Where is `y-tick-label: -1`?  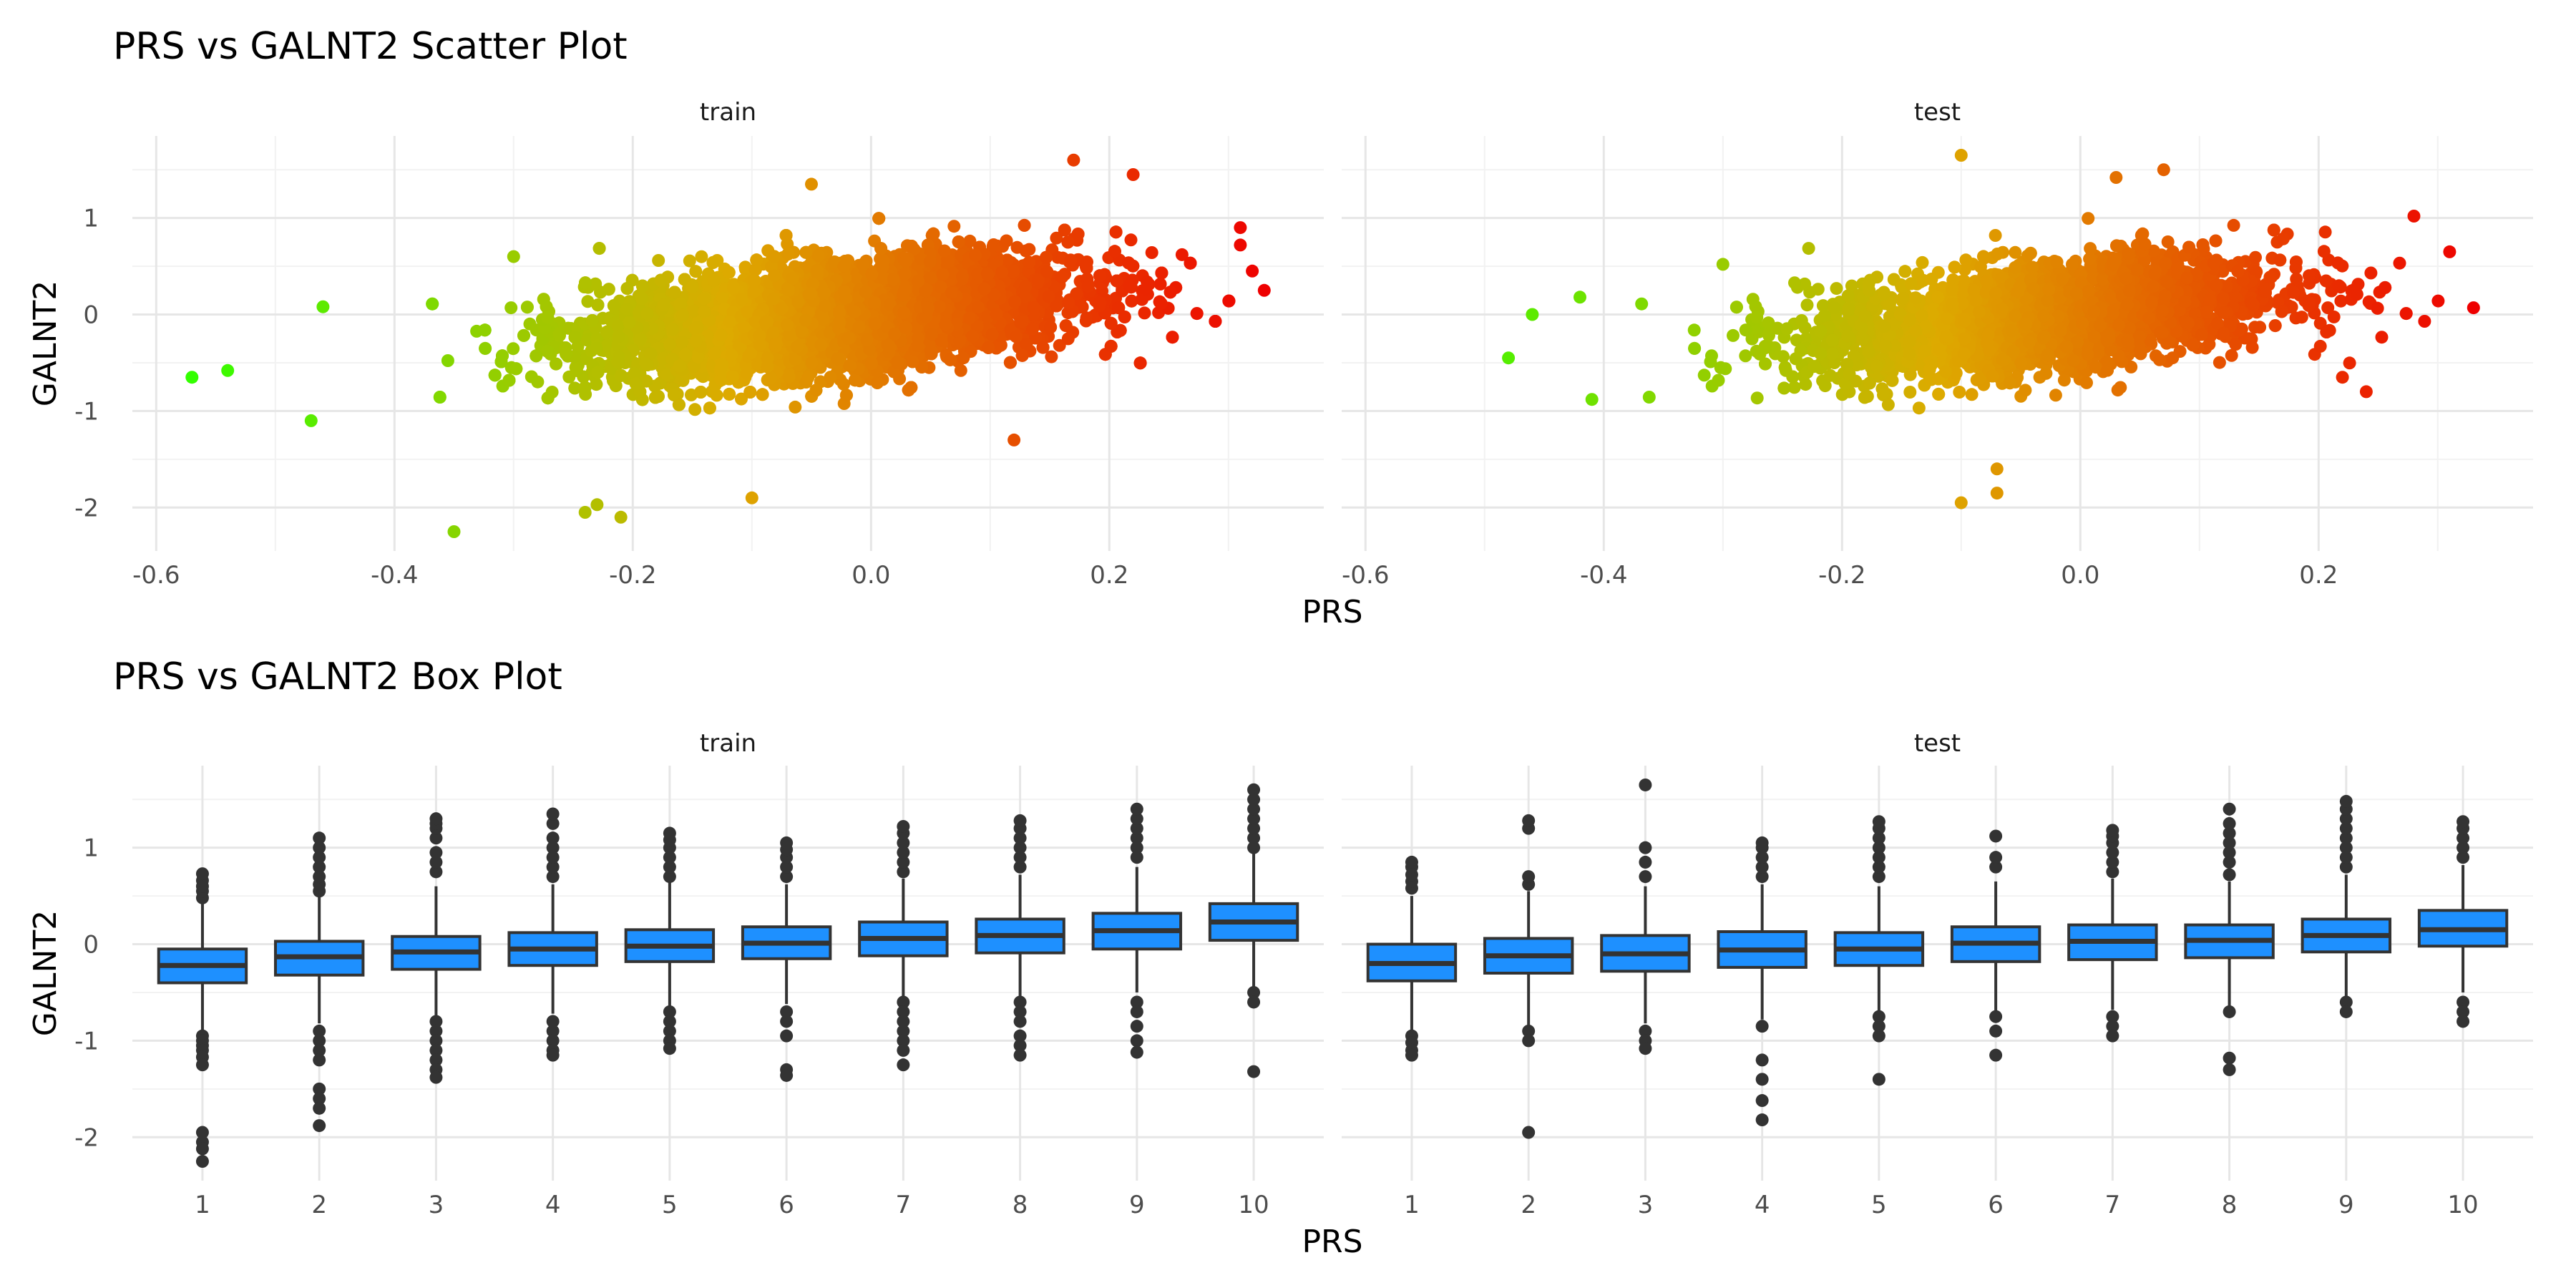
y-tick-label: -1 is located at coordinates (86, 411).